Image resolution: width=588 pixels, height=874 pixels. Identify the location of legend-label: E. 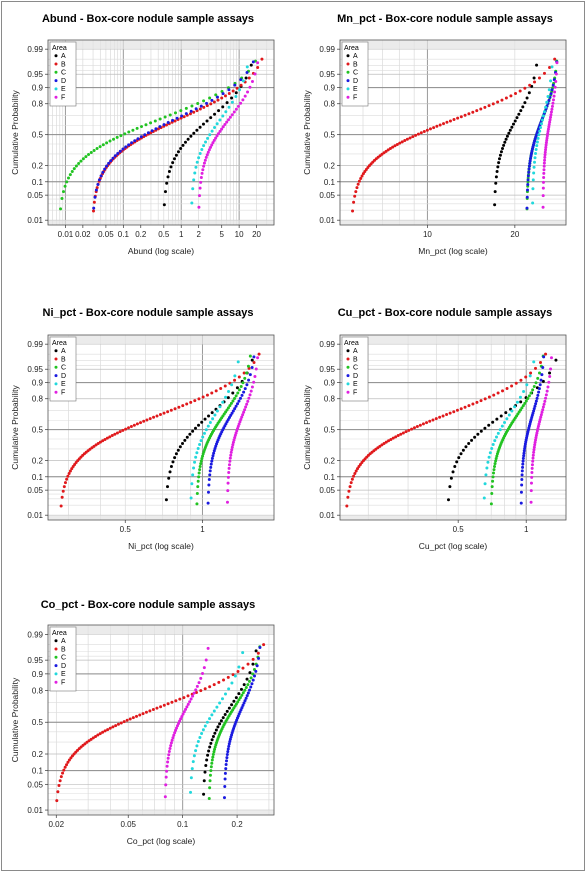
(355, 89).